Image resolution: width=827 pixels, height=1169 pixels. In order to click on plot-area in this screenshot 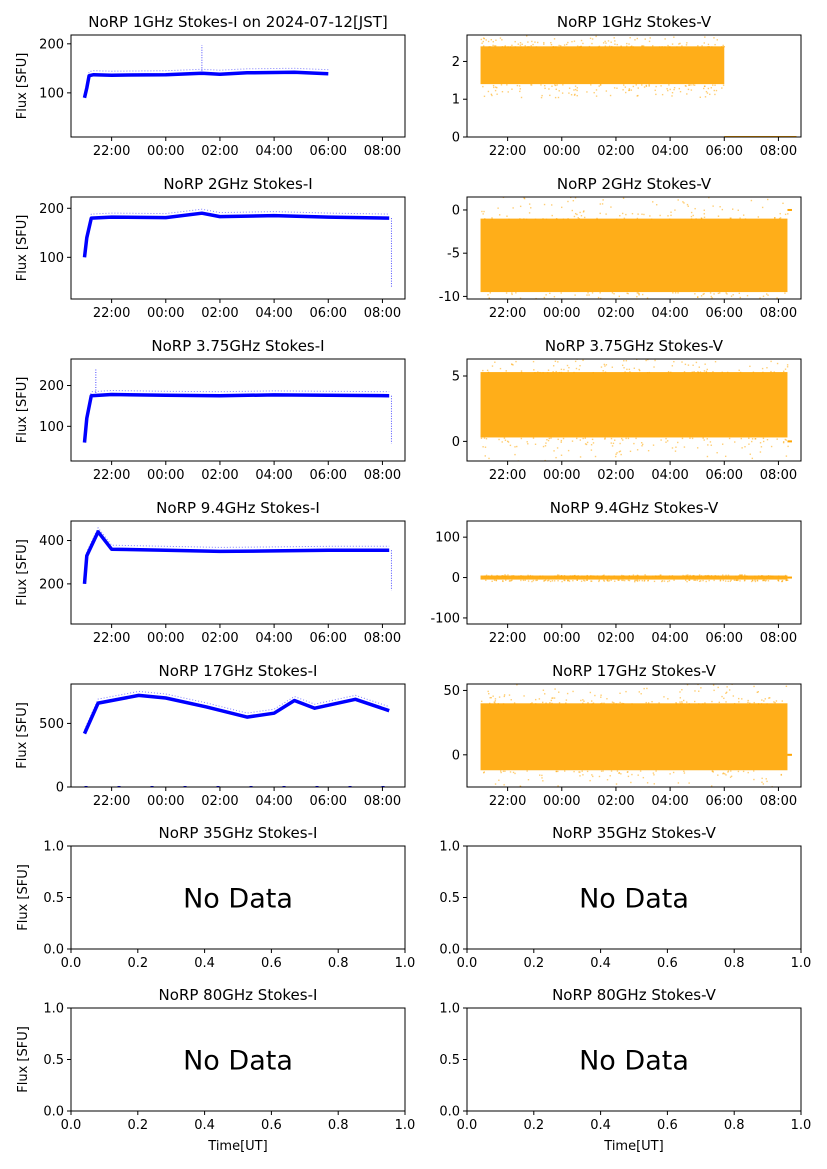, I will do `click(636, 737)`.